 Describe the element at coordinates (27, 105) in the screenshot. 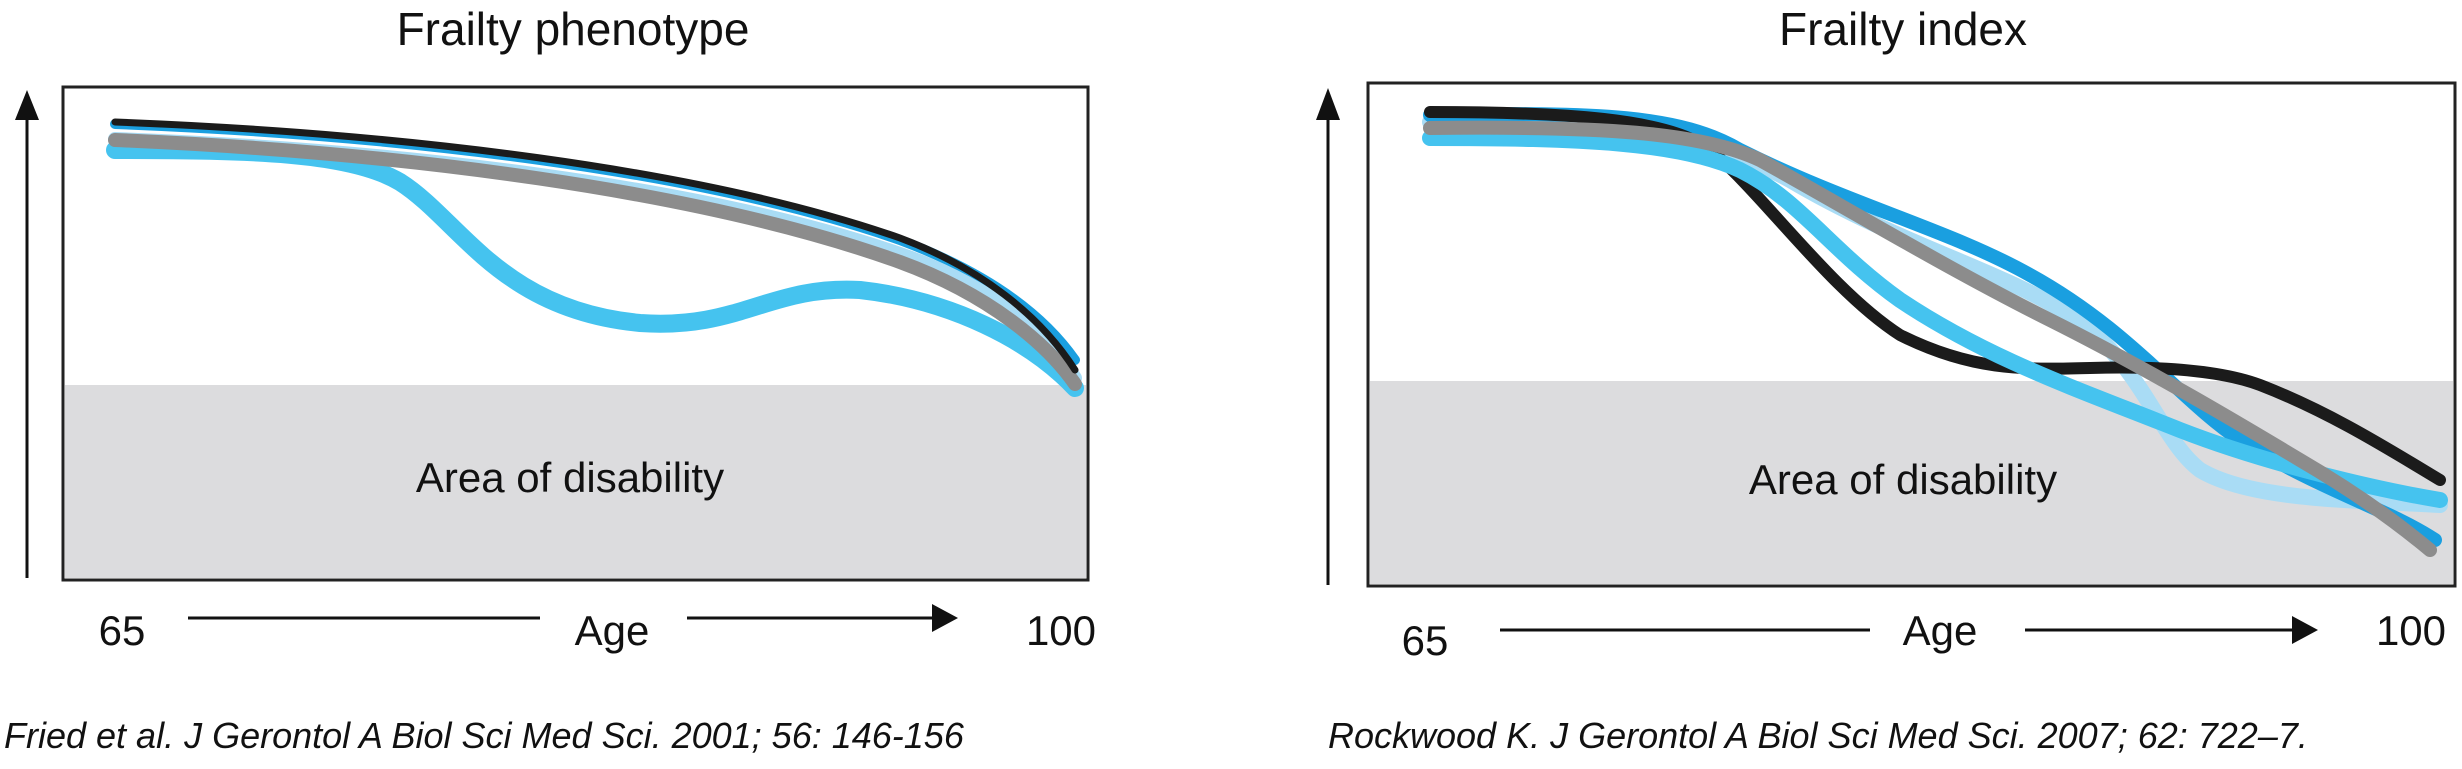

I see `left-y-axis-arrowhead` at that location.